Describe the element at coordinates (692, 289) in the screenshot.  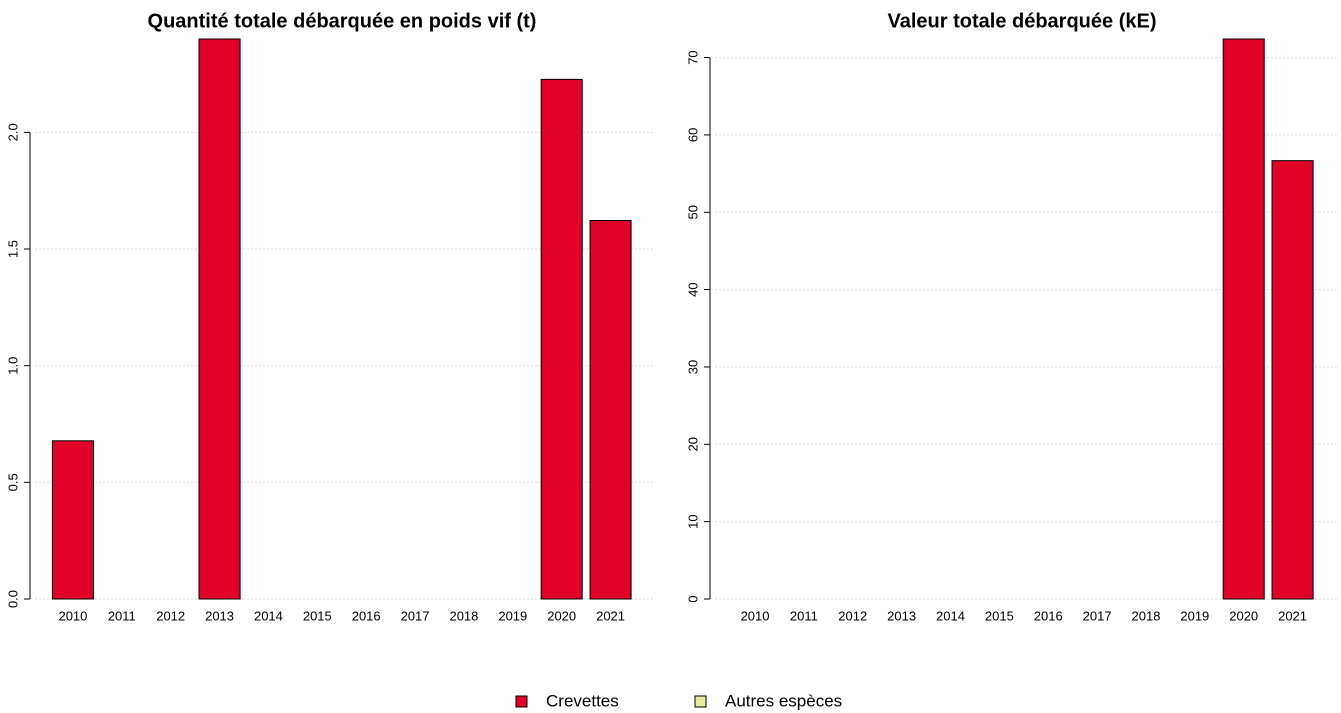
I see `y-tick-label: 40` at that location.